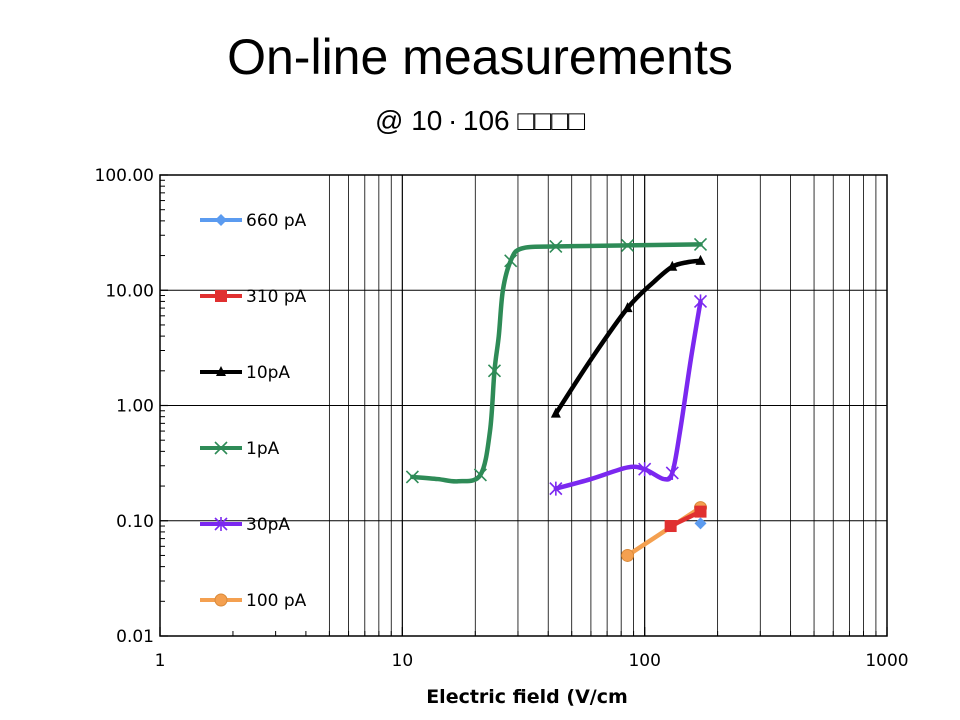 This screenshot has height=720, width=960. What do you see at coordinates (129, 291) in the screenshot?
I see `y-tick-label: 10.00` at bounding box center [129, 291].